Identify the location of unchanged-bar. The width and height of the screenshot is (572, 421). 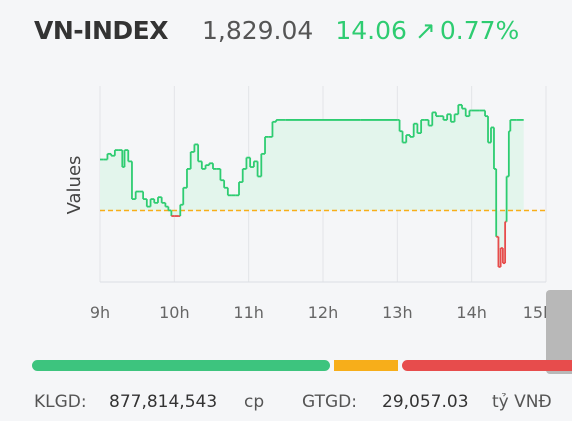
(366, 365).